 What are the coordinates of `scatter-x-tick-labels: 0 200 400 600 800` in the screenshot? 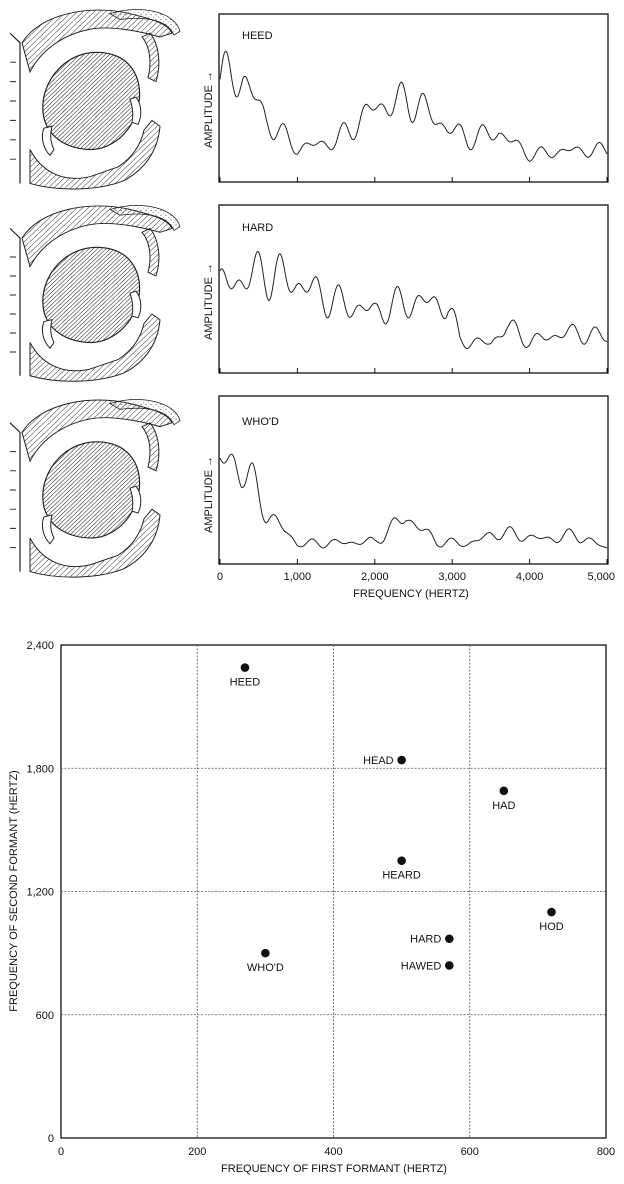 It's located at (336, 1152).